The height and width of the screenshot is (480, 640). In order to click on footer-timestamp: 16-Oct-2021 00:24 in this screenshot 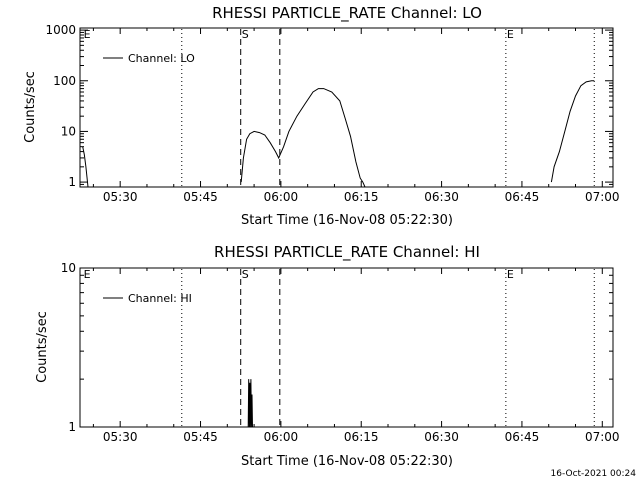, I will do `click(594, 474)`.